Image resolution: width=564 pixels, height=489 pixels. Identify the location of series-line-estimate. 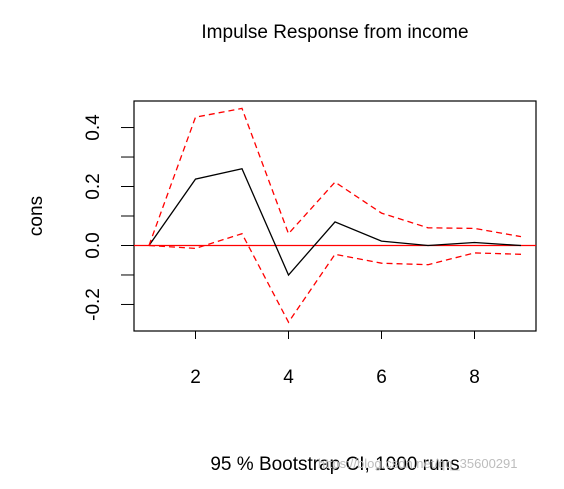
(335, 222).